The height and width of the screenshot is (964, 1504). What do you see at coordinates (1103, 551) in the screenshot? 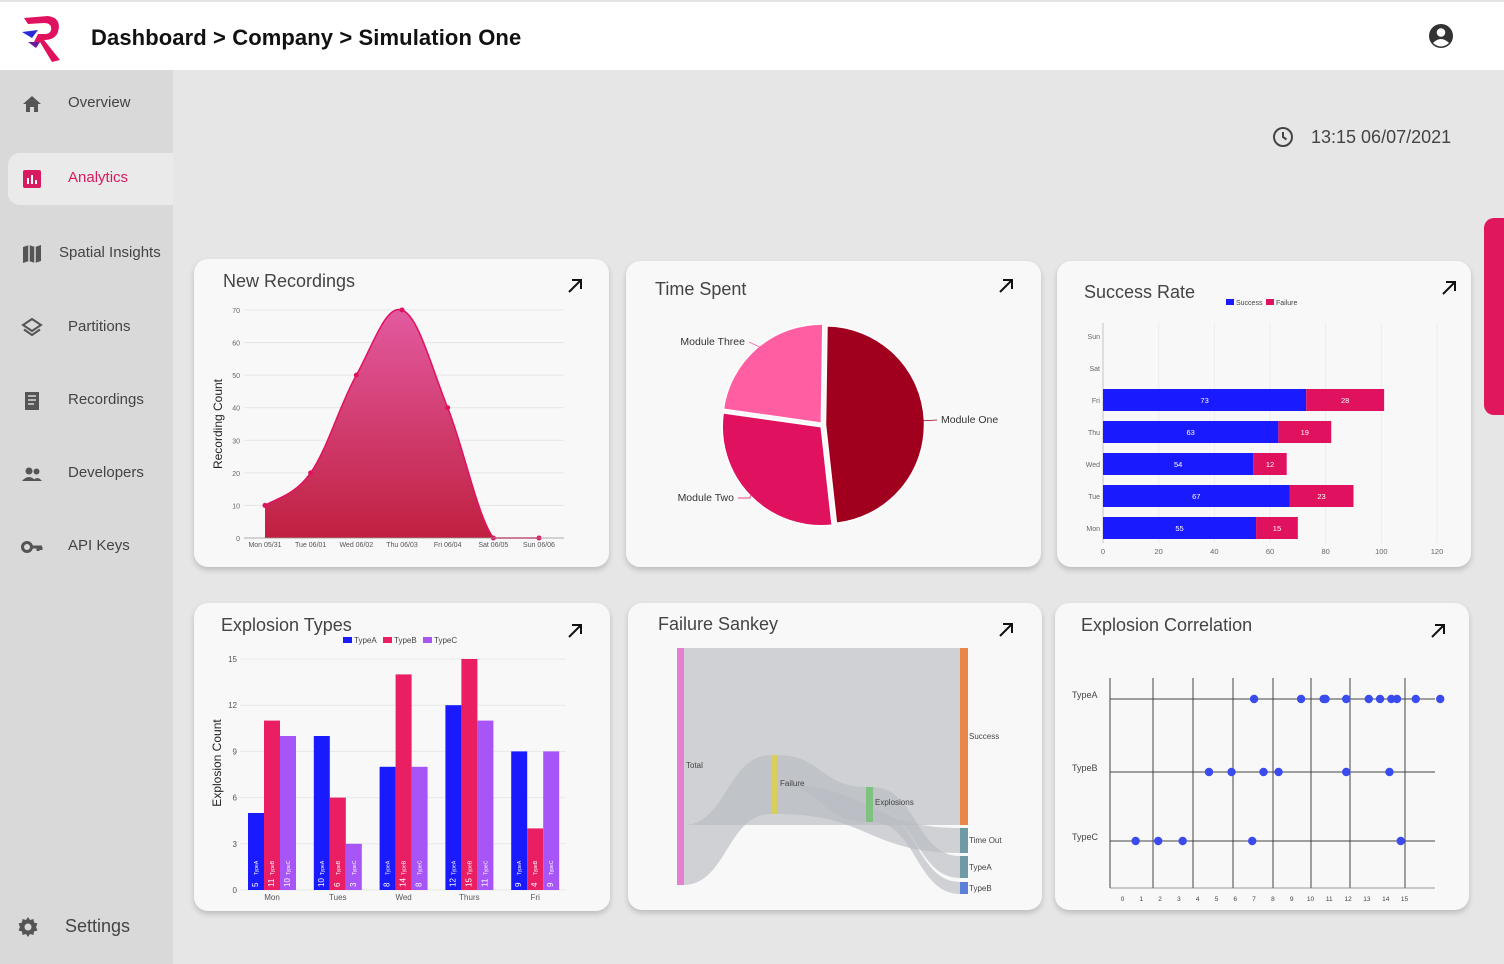
I see `x-tick-label: 0` at bounding box center [1103, 551].